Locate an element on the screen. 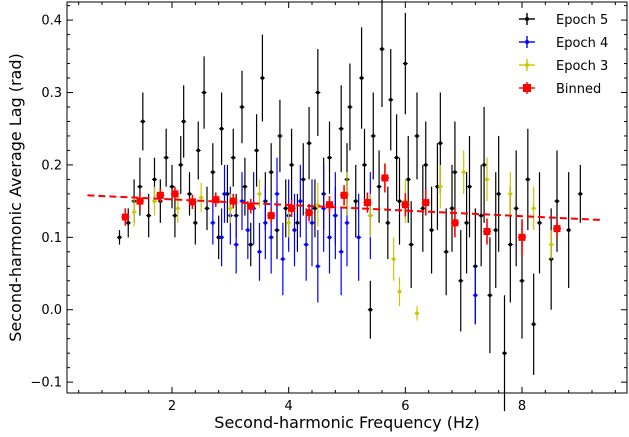 Image resolution: width=629 pixels, height=437 pixels. y-tick-label: −0.1 is located at coordinates (46, 383).